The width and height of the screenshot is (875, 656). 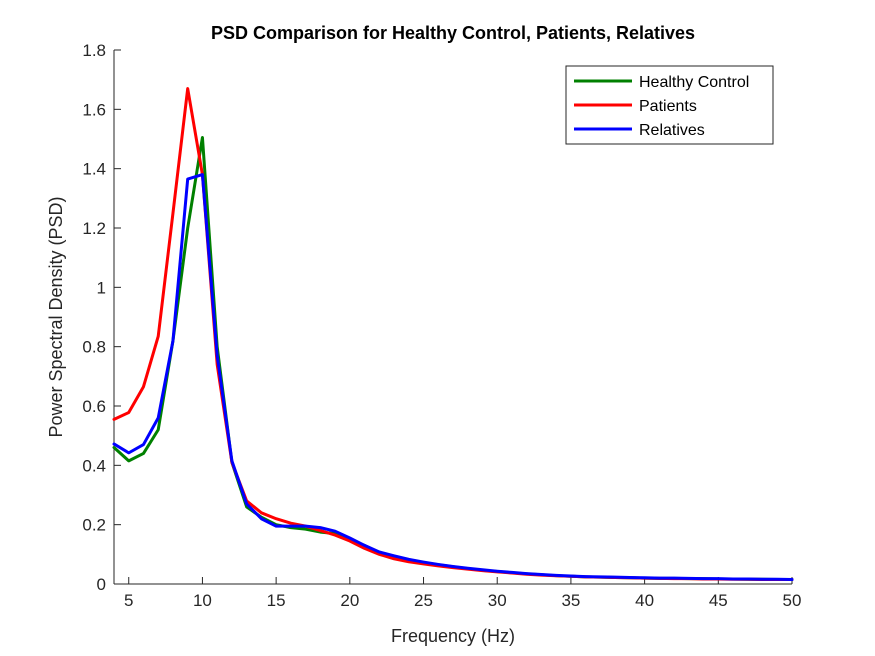 What do you see at coordinates (94, 109) in the screenshot?
I see `y-tick-label: 1.6` at bounding box center [94, 109].